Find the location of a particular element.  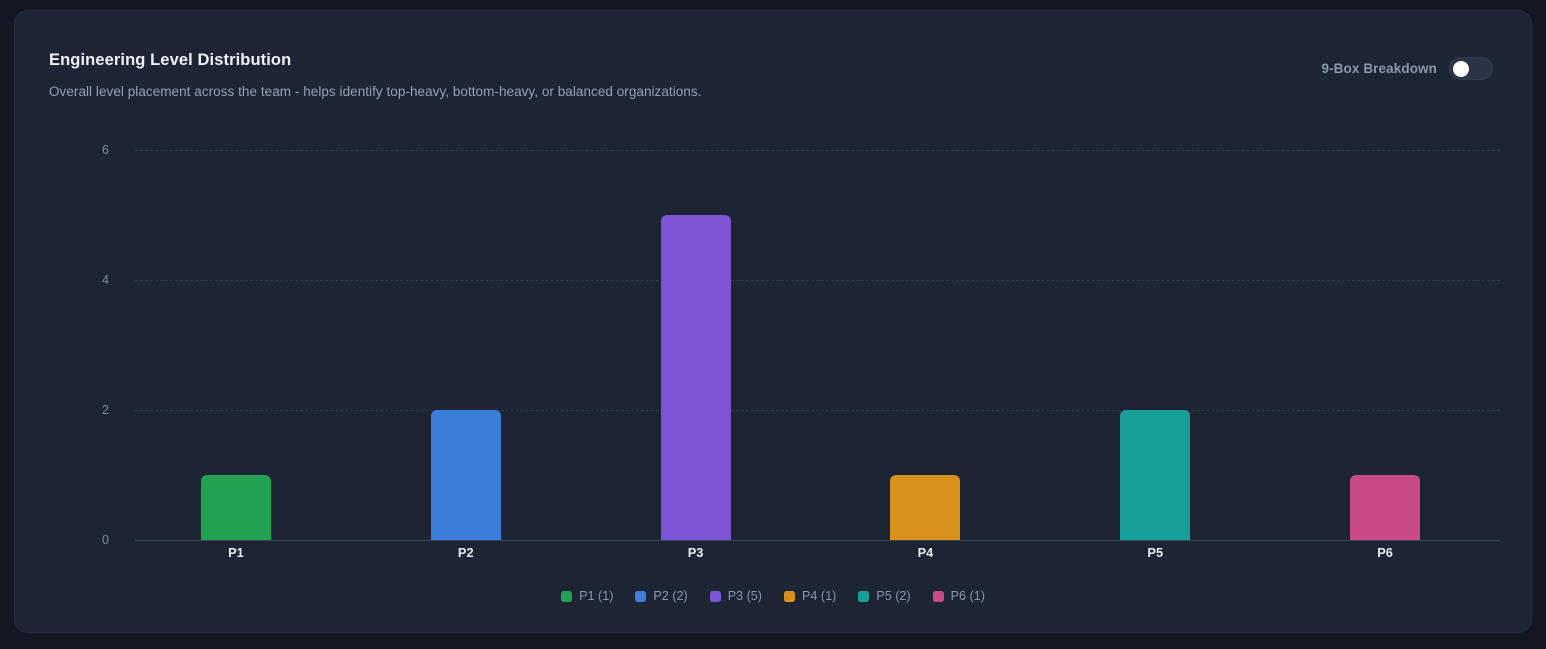

x-axis-label-p4: P4 is located at coordinates (925, 552).